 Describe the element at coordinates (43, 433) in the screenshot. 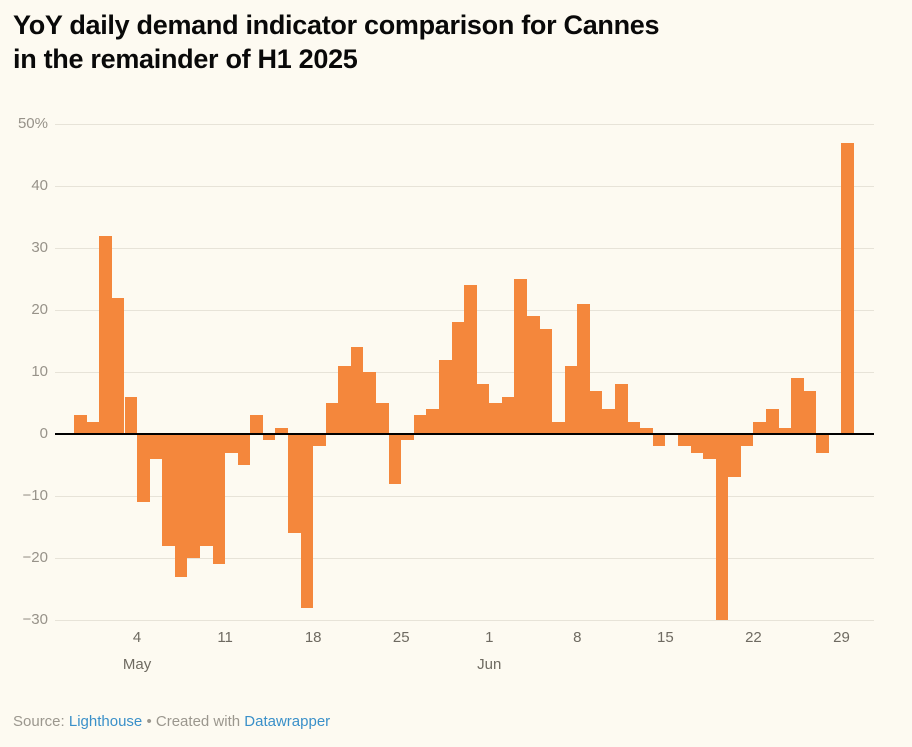

I see `y-axis-label: 0` at that location.